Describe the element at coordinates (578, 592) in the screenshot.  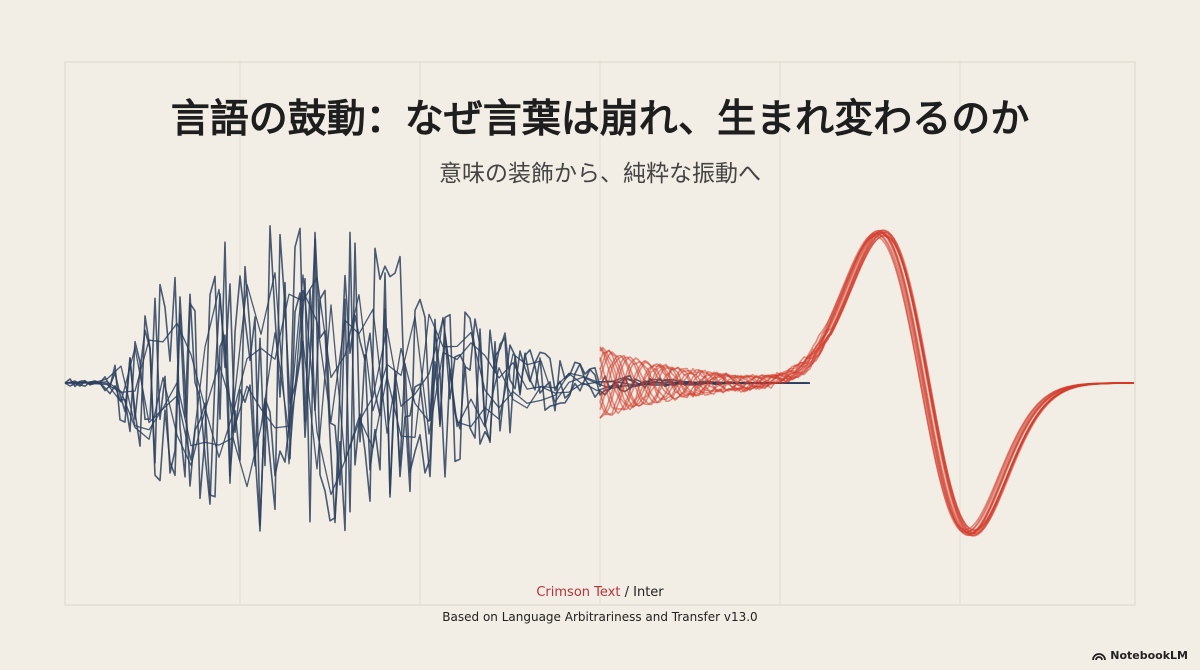
I see `font-primary: Crimson Text` at that location.